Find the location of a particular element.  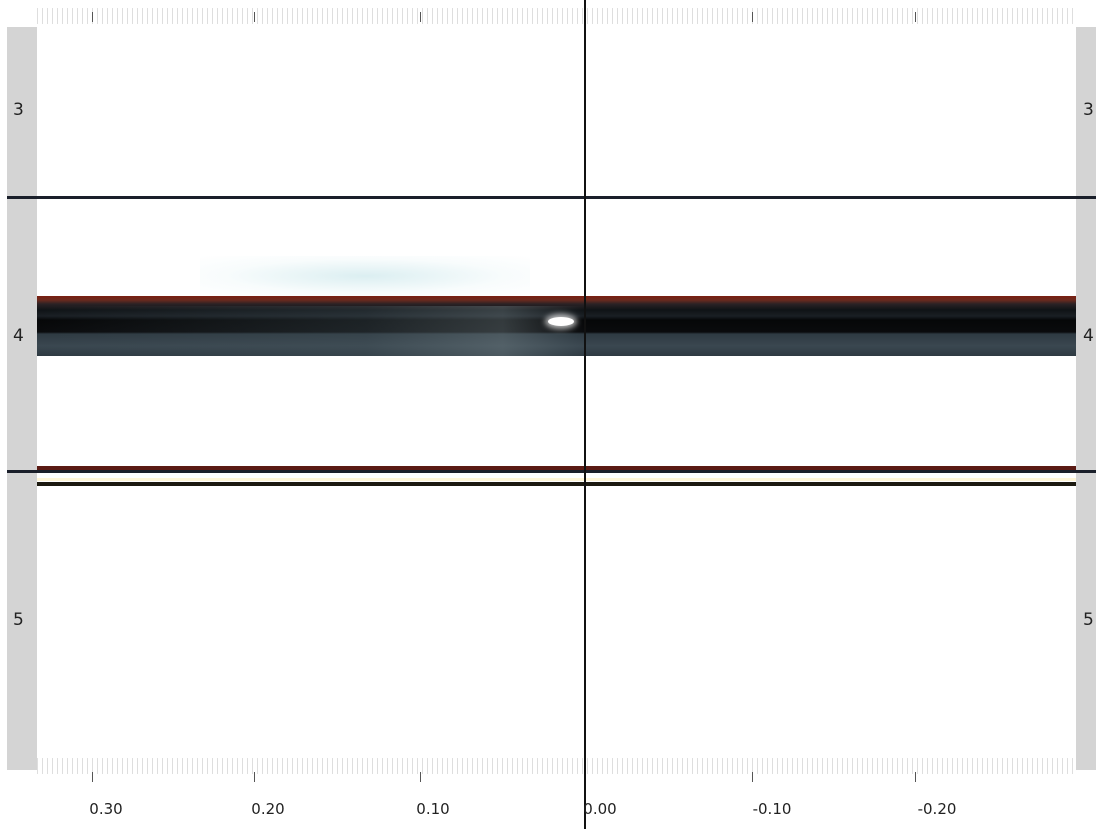

bottom-ruler is located at coordinates (556, 766).